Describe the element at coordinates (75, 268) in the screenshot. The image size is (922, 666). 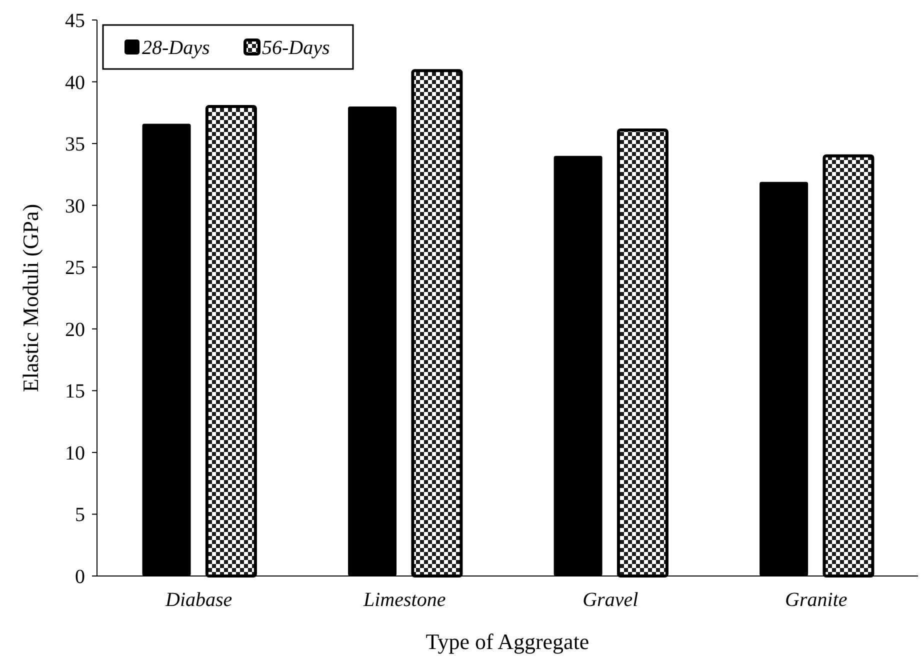
I see `y-tick-label: 25` at that location.